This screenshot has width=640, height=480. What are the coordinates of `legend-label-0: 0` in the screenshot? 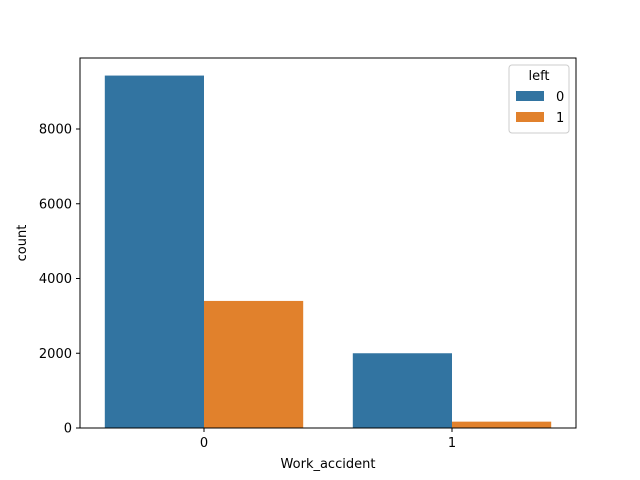 It's located at (560, 97).